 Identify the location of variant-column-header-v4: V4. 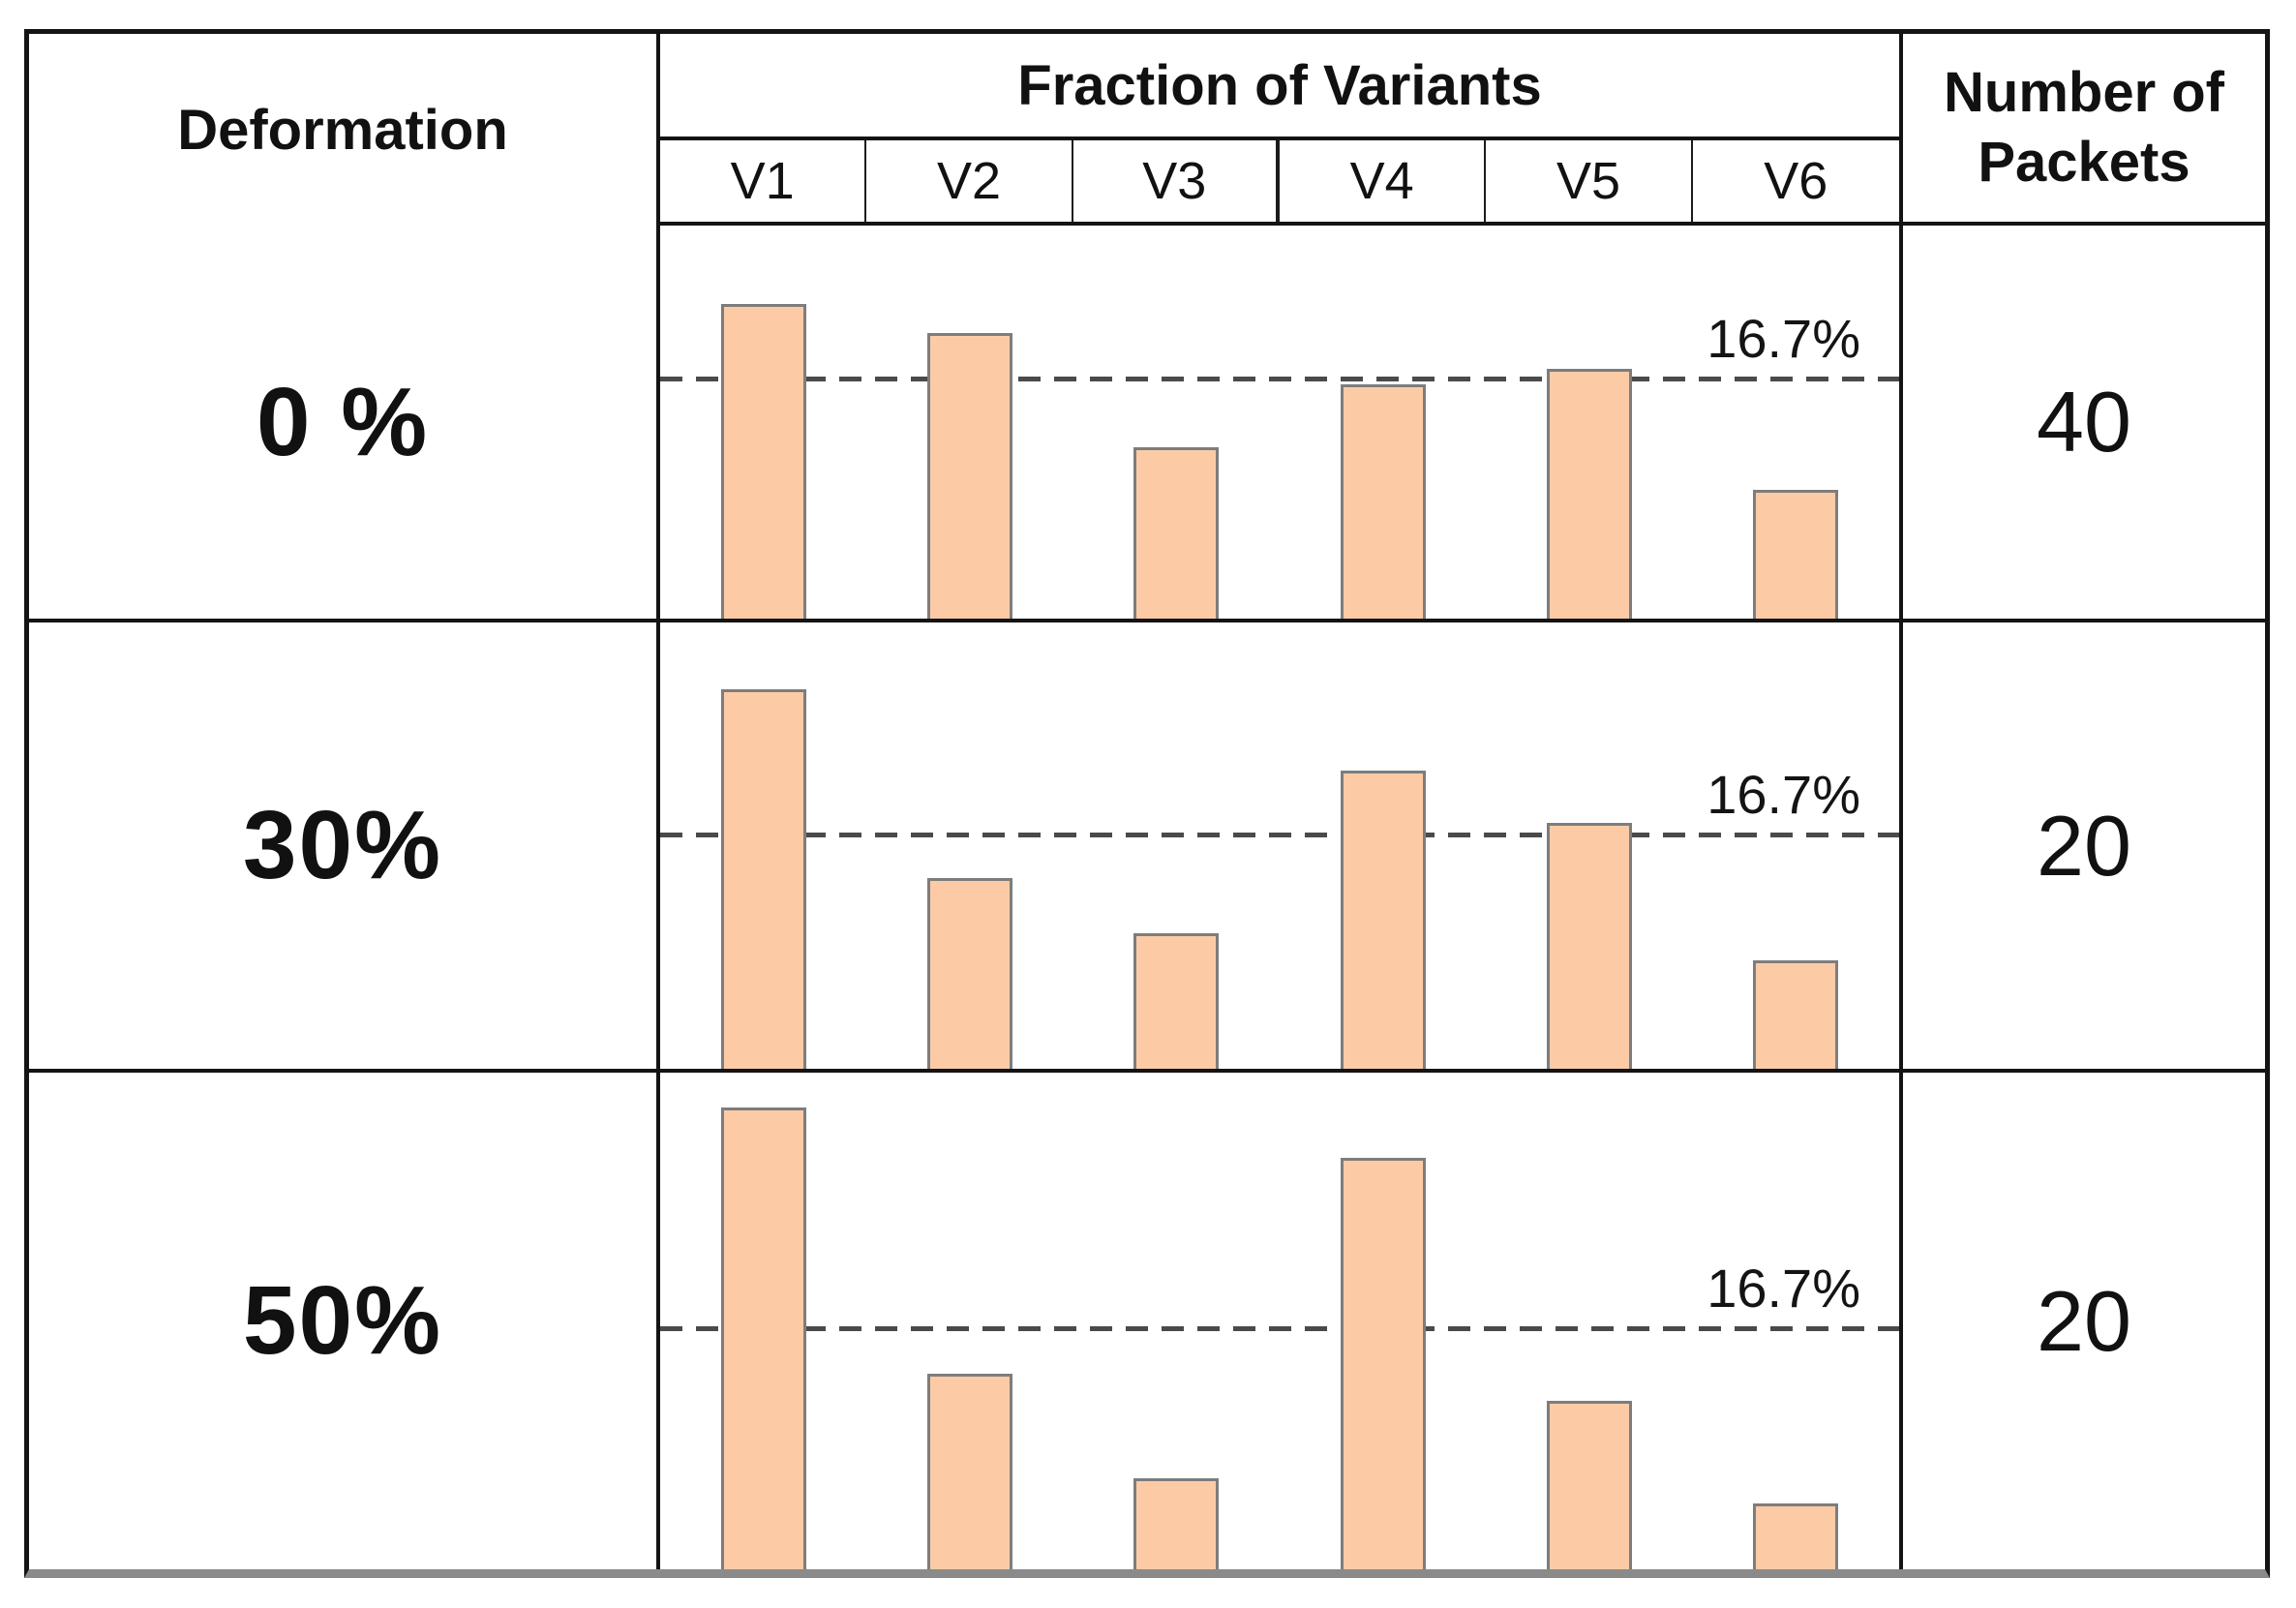
(1383, 181).